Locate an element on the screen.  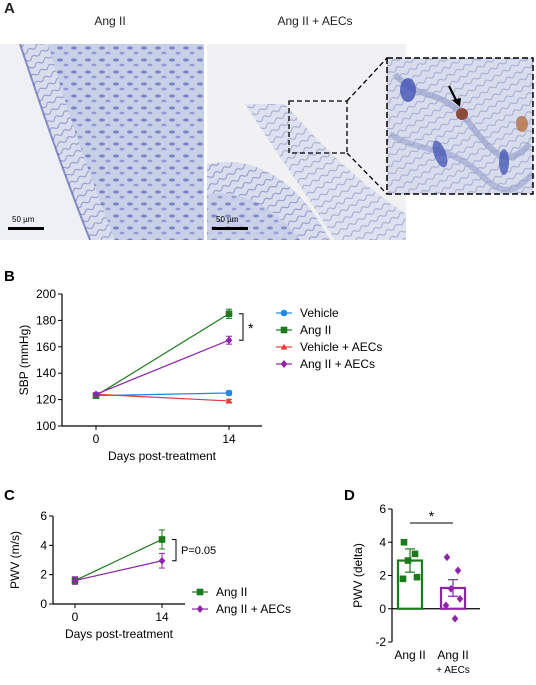
micrograph-inset is located at coordinates (460, 126).